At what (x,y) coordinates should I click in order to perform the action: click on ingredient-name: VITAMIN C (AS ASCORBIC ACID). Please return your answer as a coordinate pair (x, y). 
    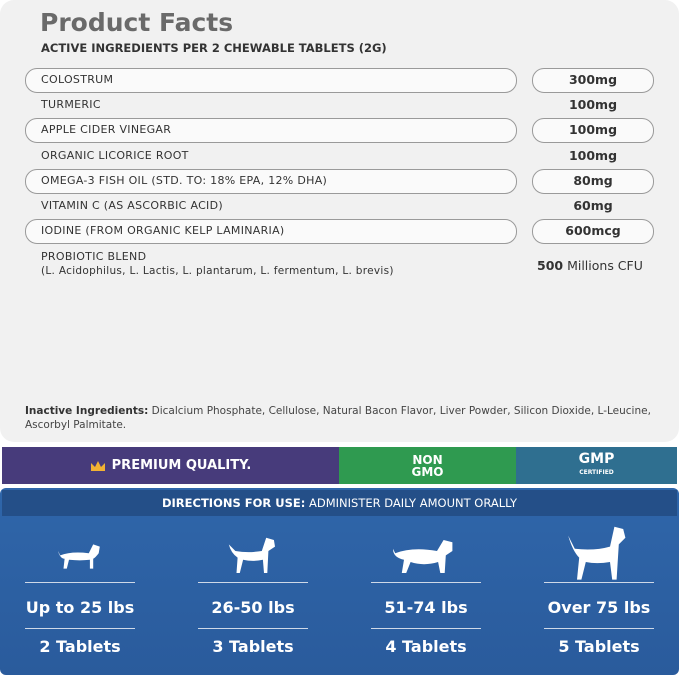
    Looking at the image, I should click on (132, 205).